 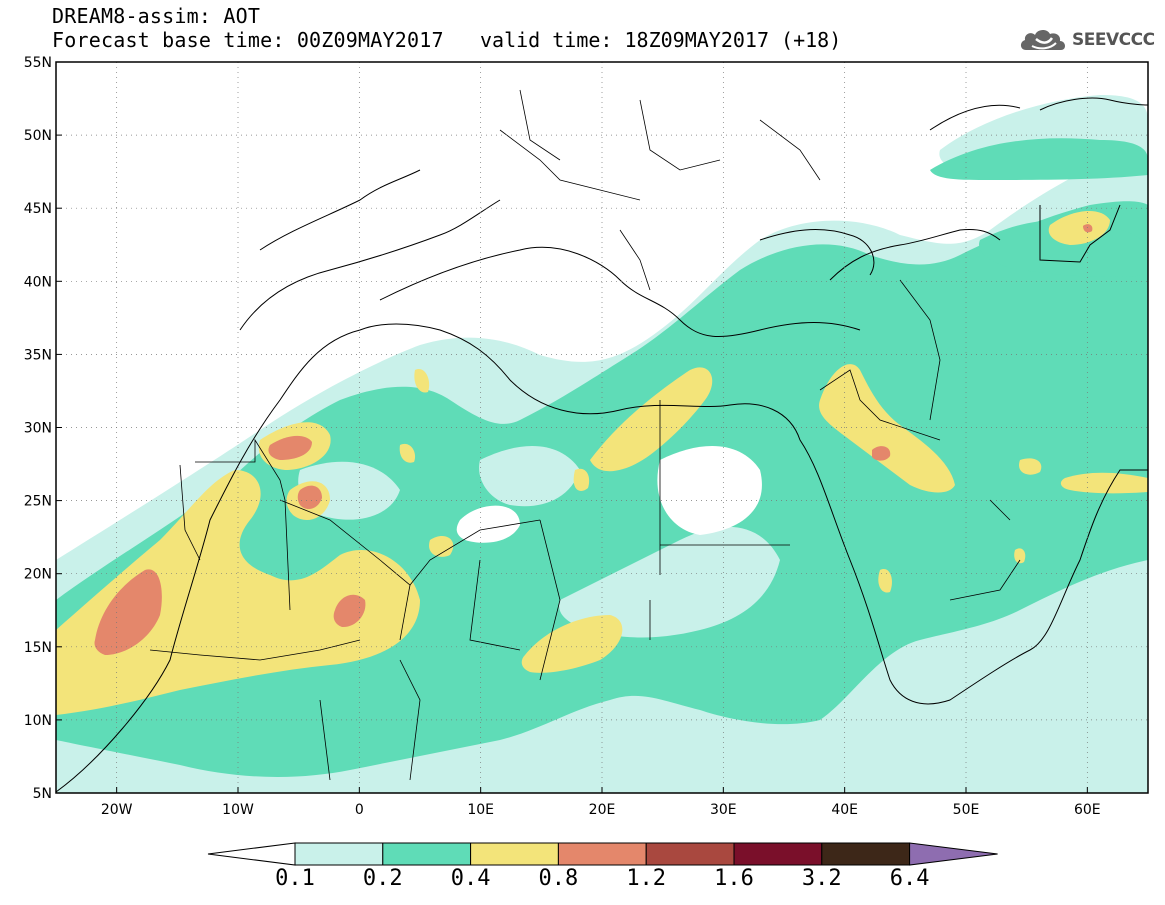 What do you see at coordinates (966, 810) in the screenshot?
I see `lon-tick-label: 50E` at bounding box center [966, 810].